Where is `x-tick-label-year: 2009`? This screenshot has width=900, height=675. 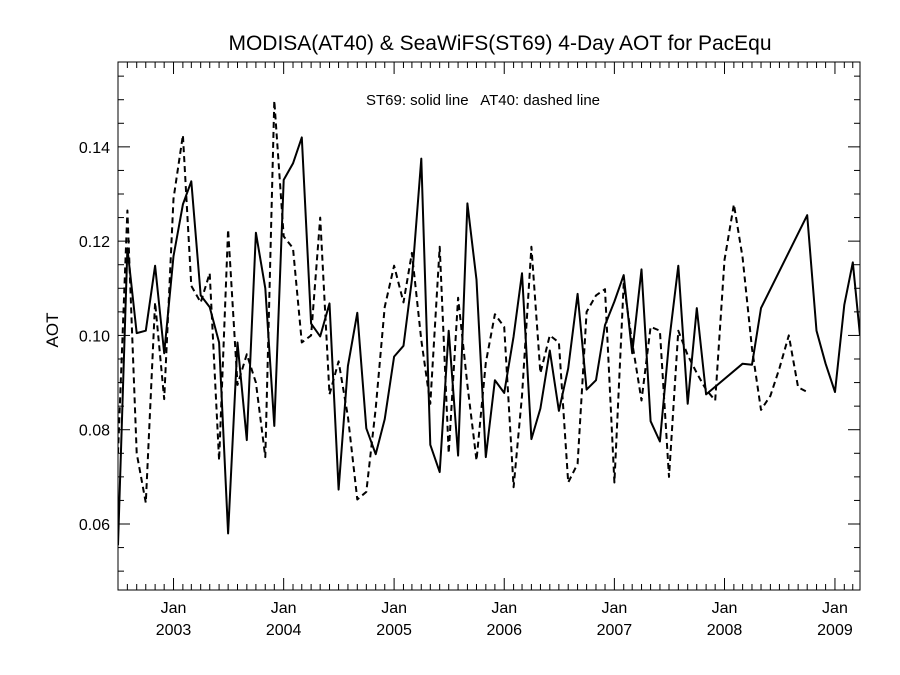 x-tick-label-year: 2009 is located at coordinates (835, 630).